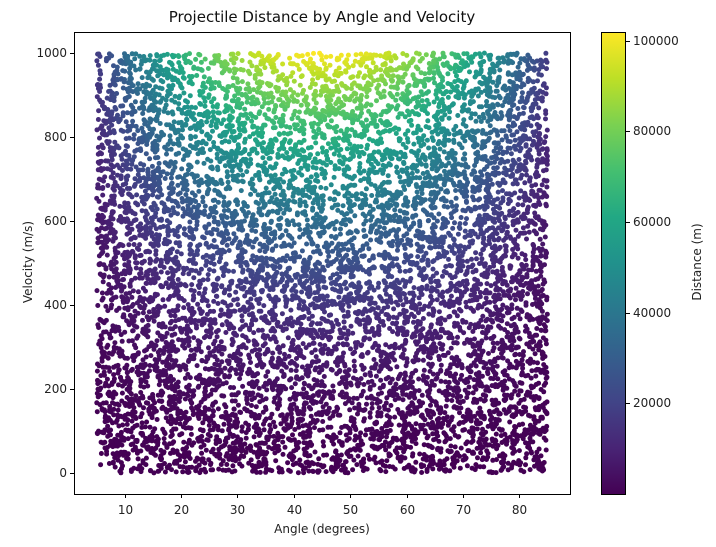 Image resolution: width=716 pixels, height=547 pixels. What do you see at coordinates (55, 136) in the screenshot?
I see `y-tick-label: 800` at bounding box center [55, 136].